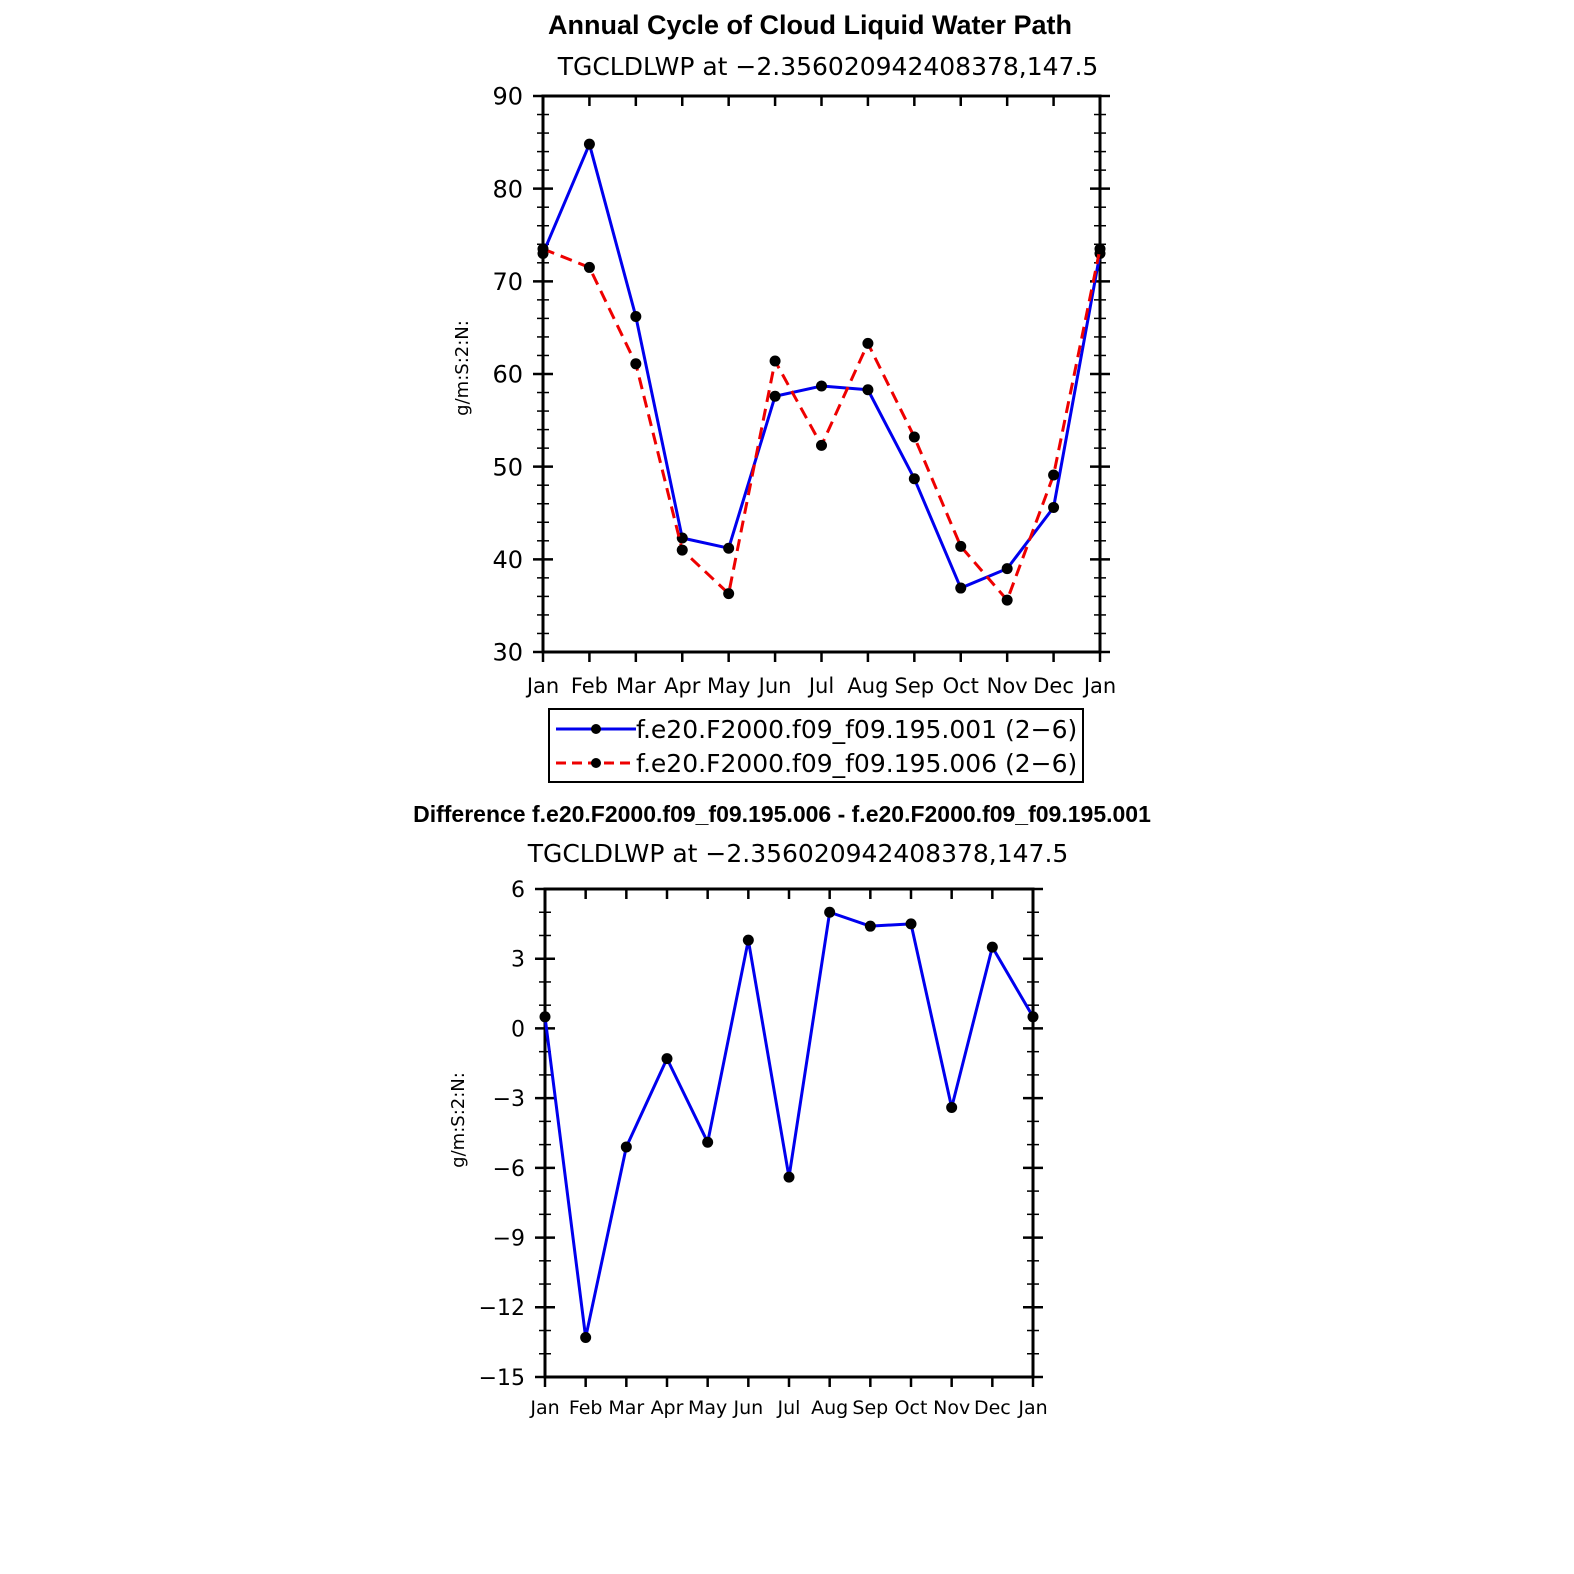 Image resolution: width=1574 pixels, height=1574 pixels. Describe the element at coordinates (507, 653) in the screenshot. I see `y-tick-label: 30` at that location.